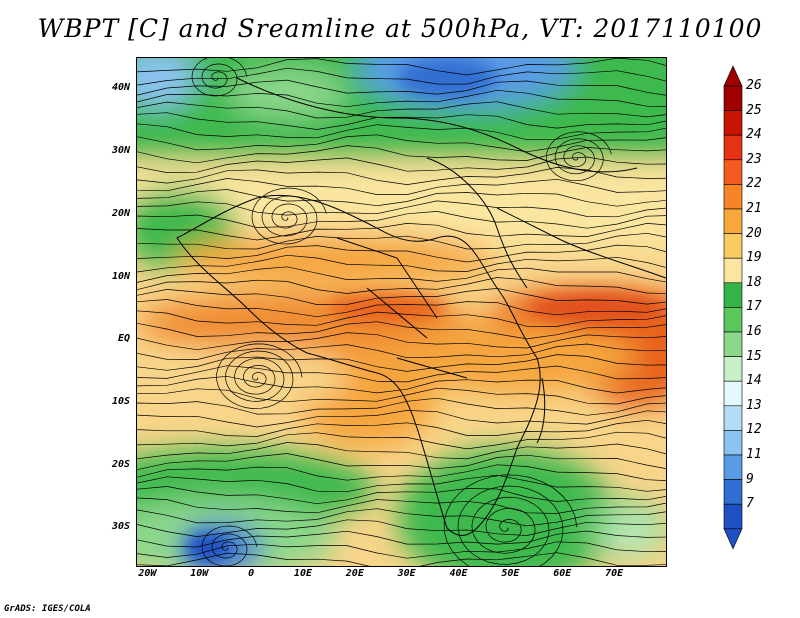 The height and width of the screenshot is (618, 800). I want to click on colorbar-label: 7, so click(750, 504).